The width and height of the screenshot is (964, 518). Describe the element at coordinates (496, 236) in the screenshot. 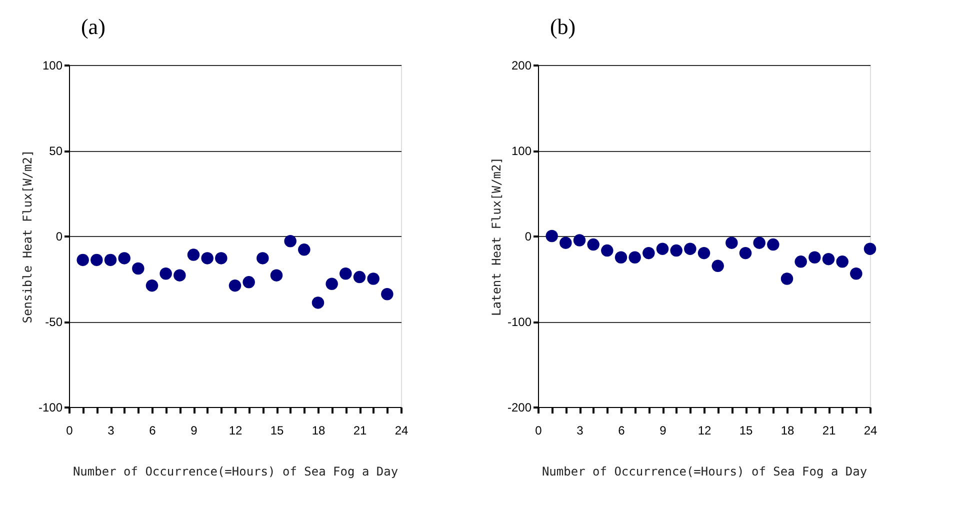

I see `y-axis-title: Latent Heat Flux[W/m2]` at that location.